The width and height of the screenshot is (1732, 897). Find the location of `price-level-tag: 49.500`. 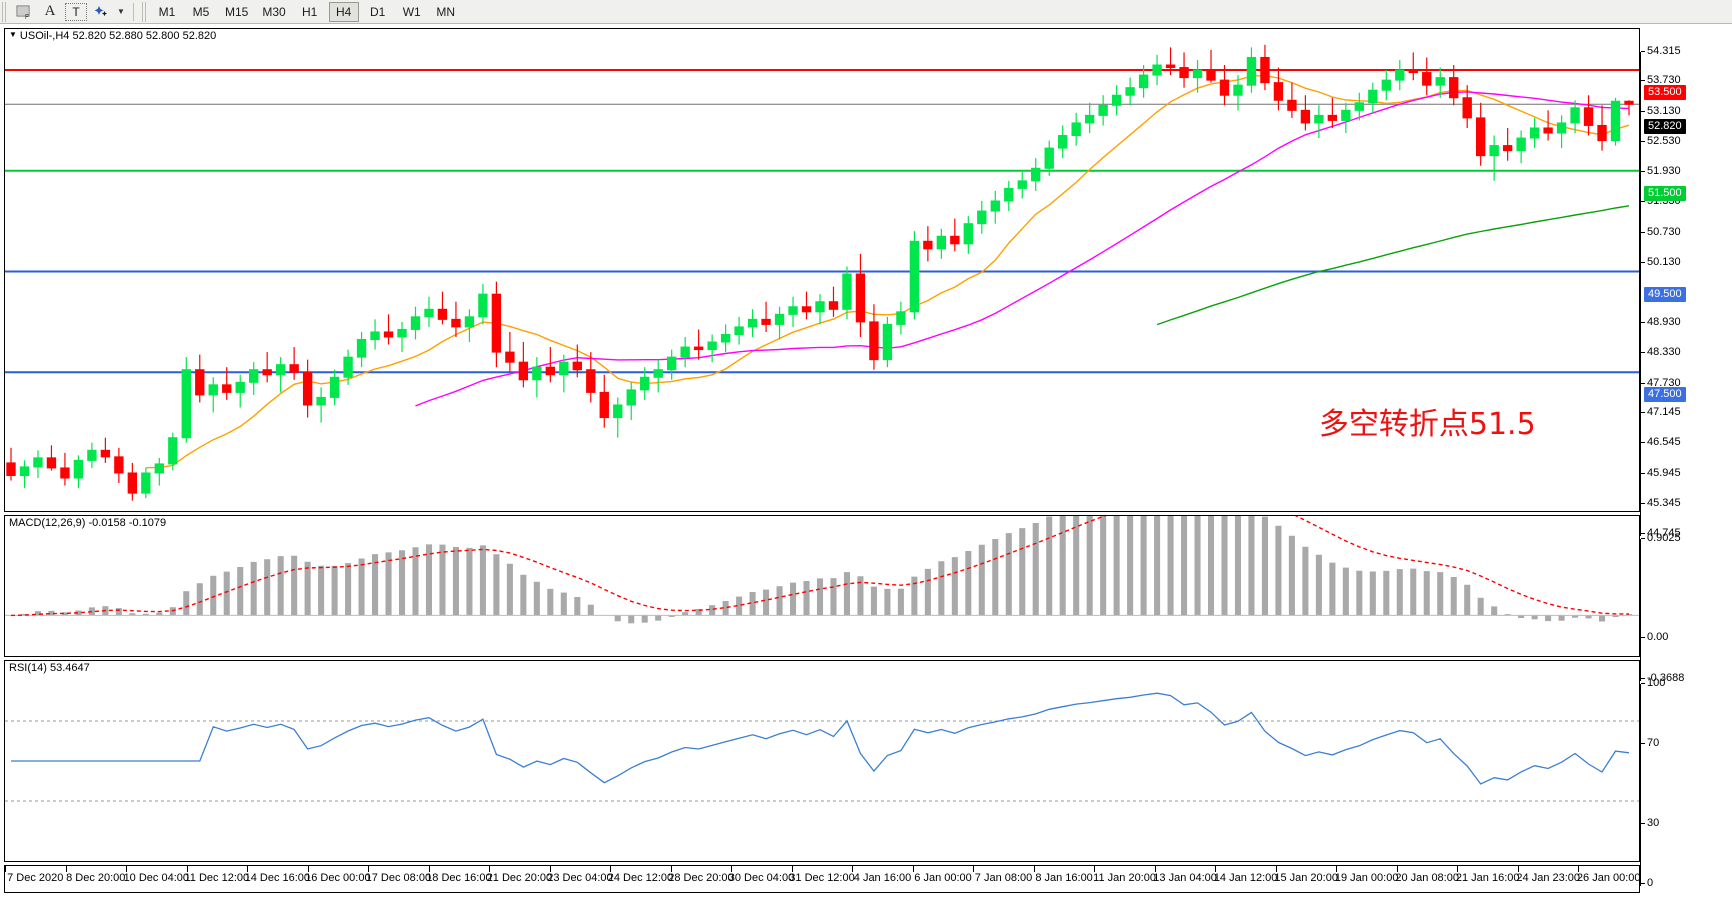

price-level-tag: 49.500 is located at coordinates (1665, 294).